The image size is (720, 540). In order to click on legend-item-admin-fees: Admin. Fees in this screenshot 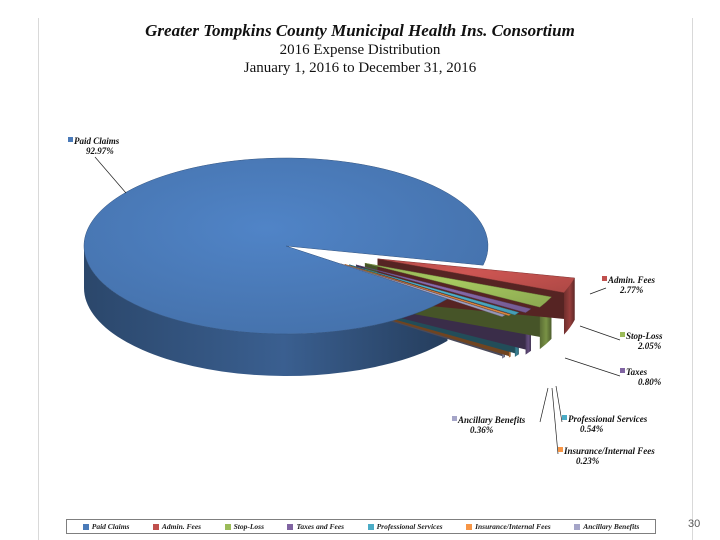, I will do `click(177, 526)`.